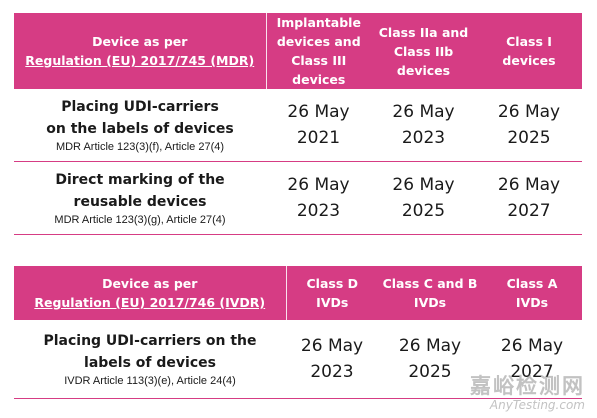 The height and width of the screenshot is (418, 597). I want to click on site-watermark: 嘉峪检测网 AnyTesting.com, so click(527, 393).